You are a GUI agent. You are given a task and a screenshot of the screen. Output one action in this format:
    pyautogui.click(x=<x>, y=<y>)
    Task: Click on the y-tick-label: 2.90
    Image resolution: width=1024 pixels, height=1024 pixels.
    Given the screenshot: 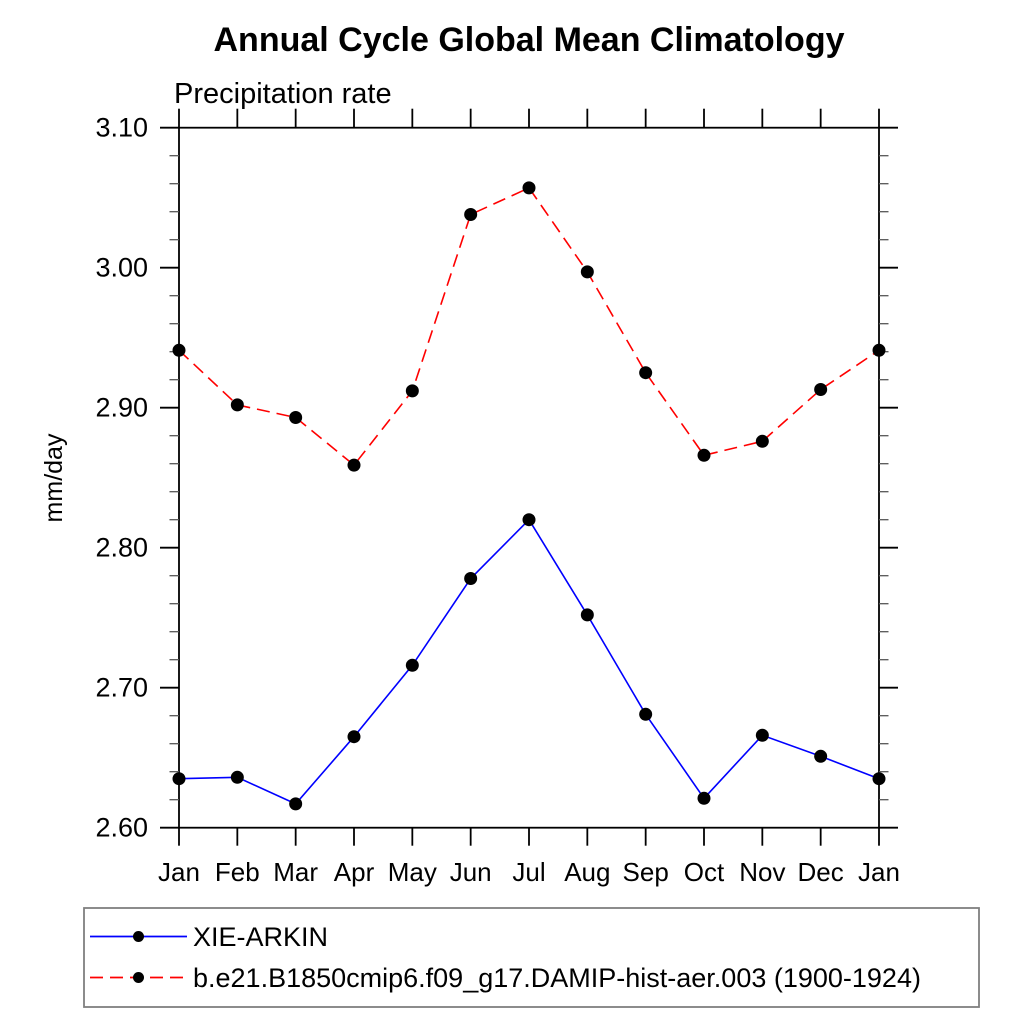 What is the action you would take?
    pyautogui.click(x=121, y=408)
    